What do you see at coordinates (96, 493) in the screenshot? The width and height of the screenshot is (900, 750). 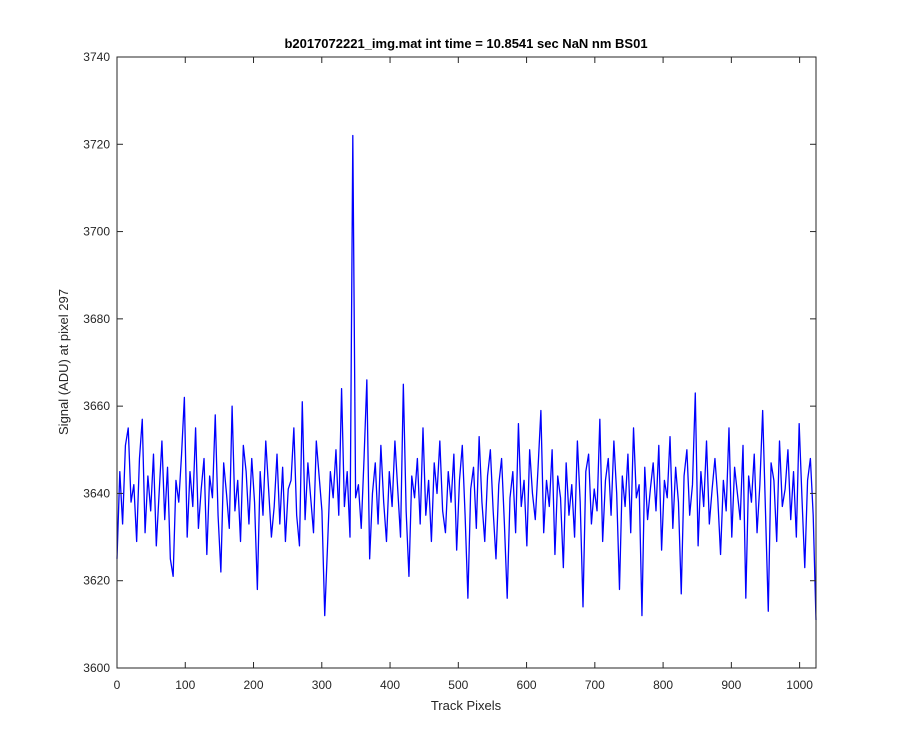 I see `y-tick-label: 3640` at bounding box center [96, 493].